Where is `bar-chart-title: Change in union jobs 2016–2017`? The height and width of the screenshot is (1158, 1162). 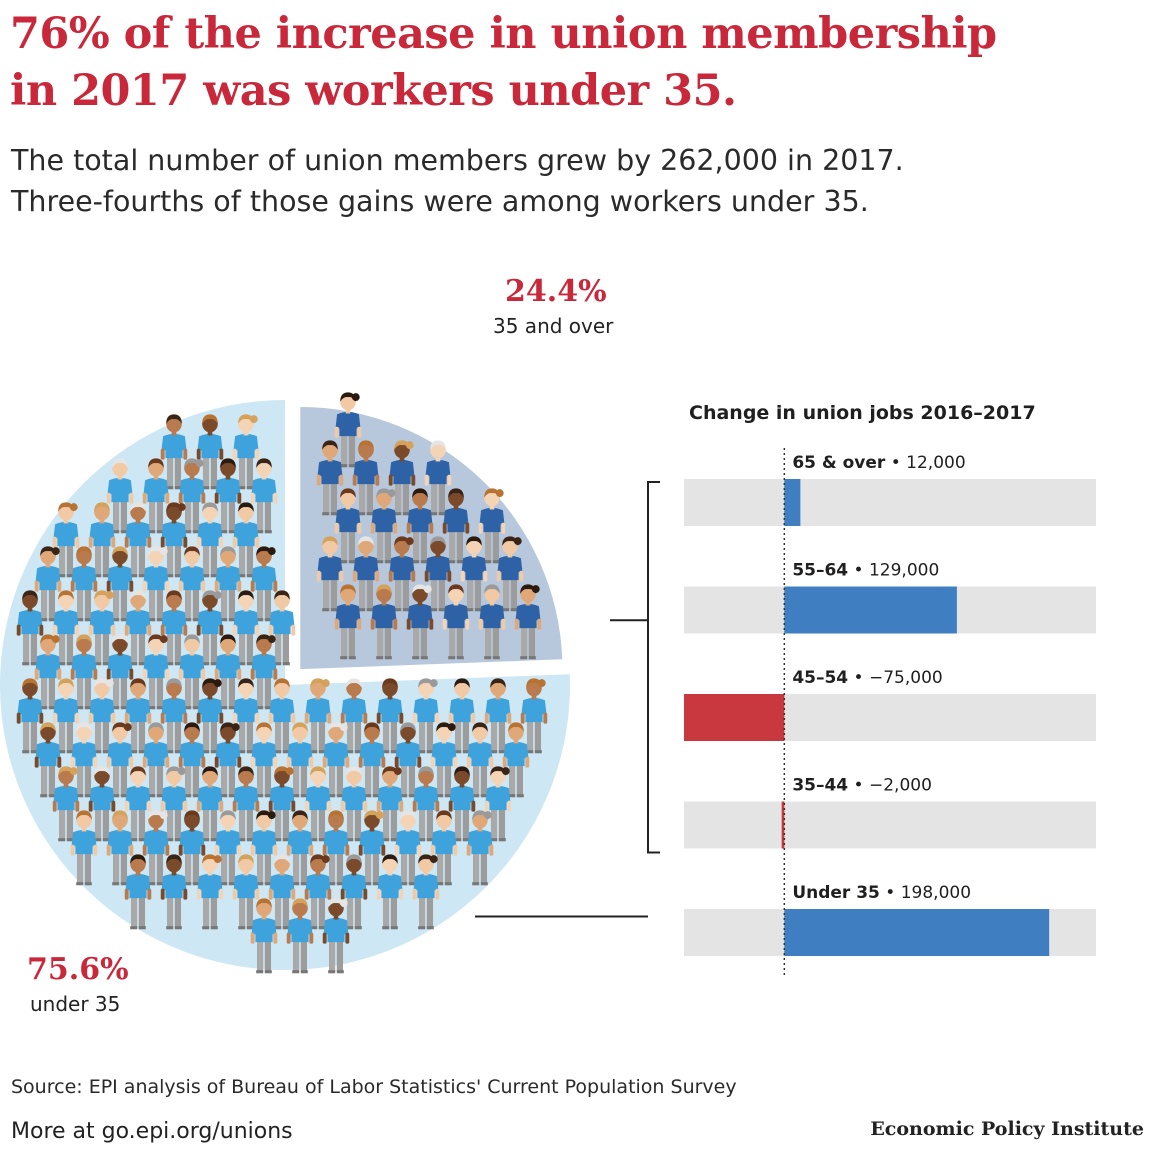
bar-chart-title: Change in union jobs 2016–2017 is located at coordinates (862, 413).